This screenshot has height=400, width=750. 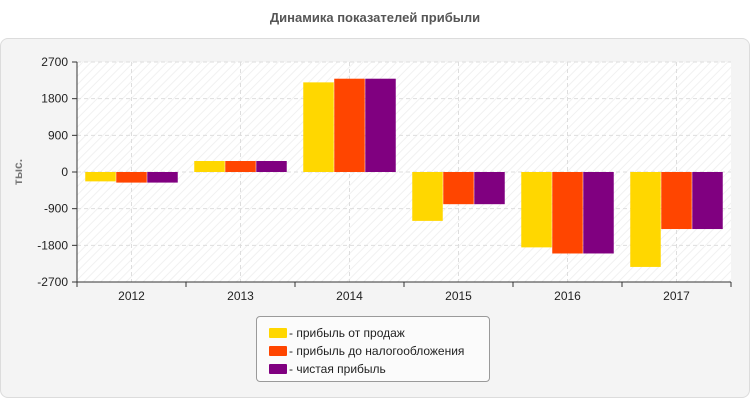 I want to click on x-tick-label: 2015, so click(x=458, y=296).